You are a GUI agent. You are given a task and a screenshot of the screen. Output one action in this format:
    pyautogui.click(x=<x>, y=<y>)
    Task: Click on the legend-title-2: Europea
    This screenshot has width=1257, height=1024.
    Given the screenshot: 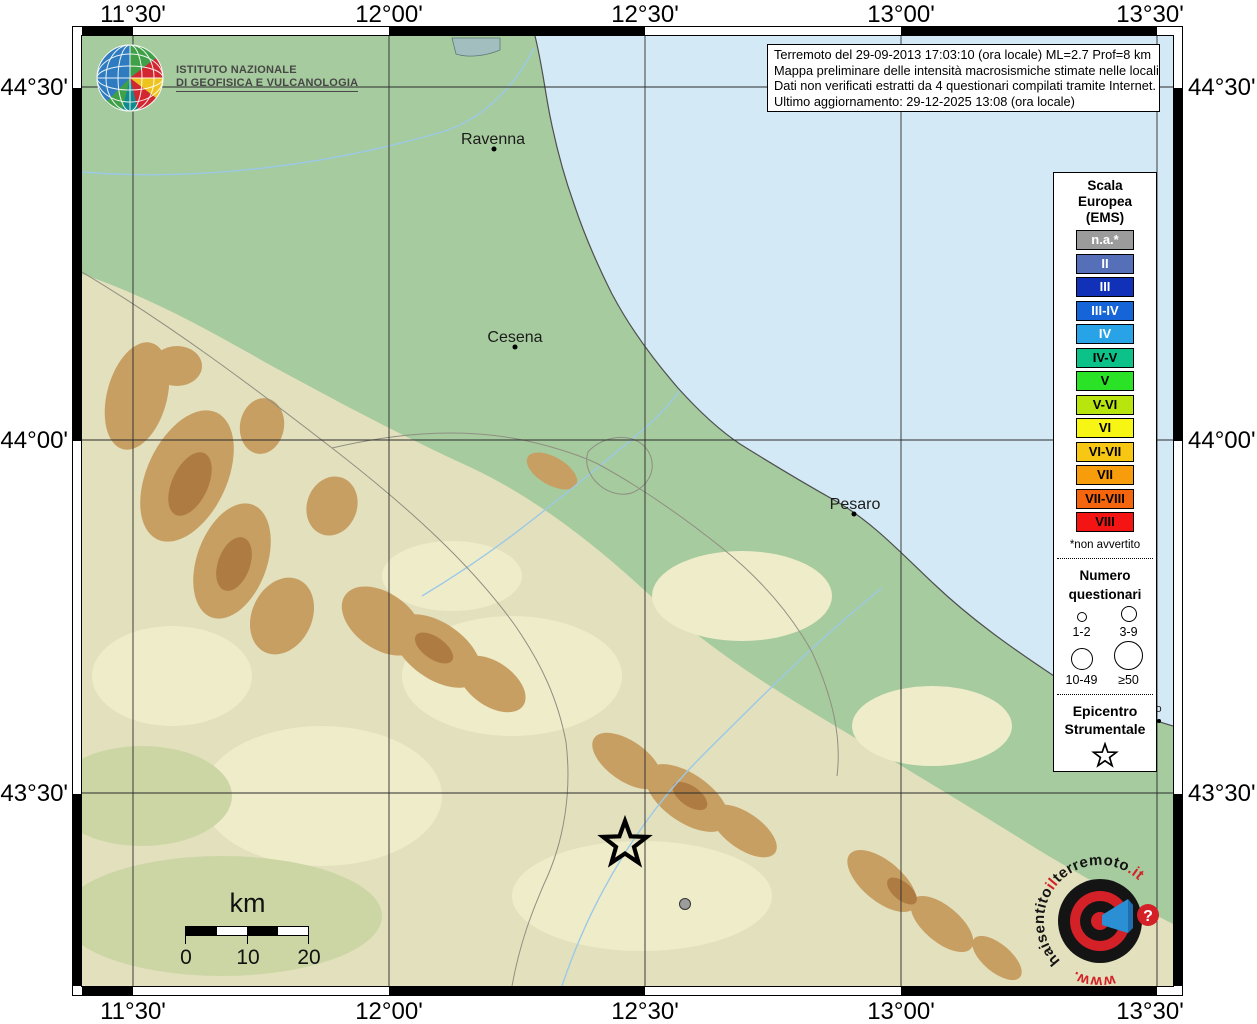 What is the action you would take?
    pyautogui.click(x=1104, y=201)
    